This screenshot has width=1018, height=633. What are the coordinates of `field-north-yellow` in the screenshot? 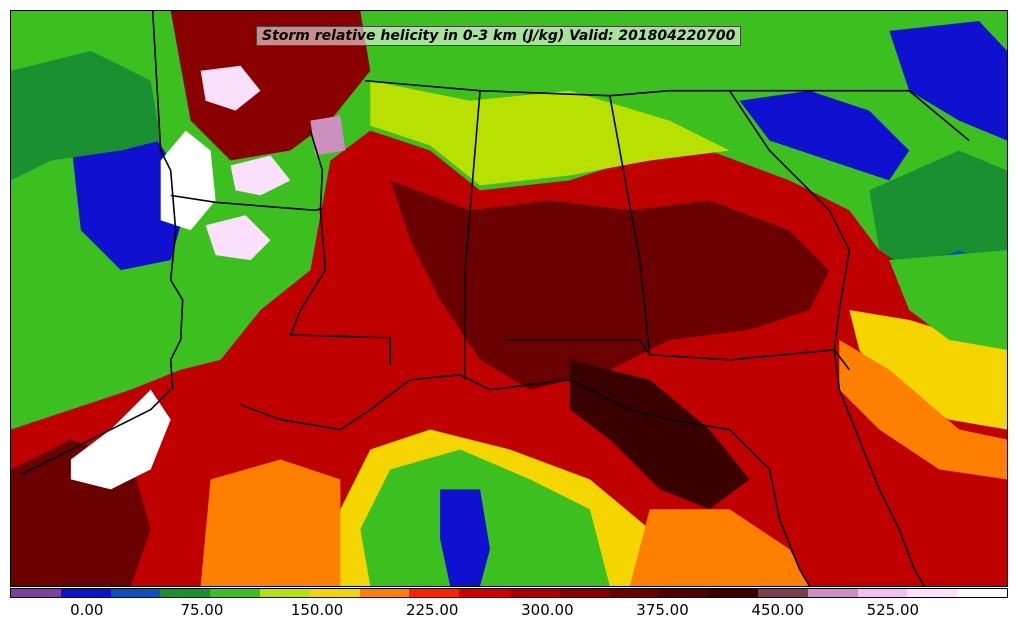 It's located at (550, 133).